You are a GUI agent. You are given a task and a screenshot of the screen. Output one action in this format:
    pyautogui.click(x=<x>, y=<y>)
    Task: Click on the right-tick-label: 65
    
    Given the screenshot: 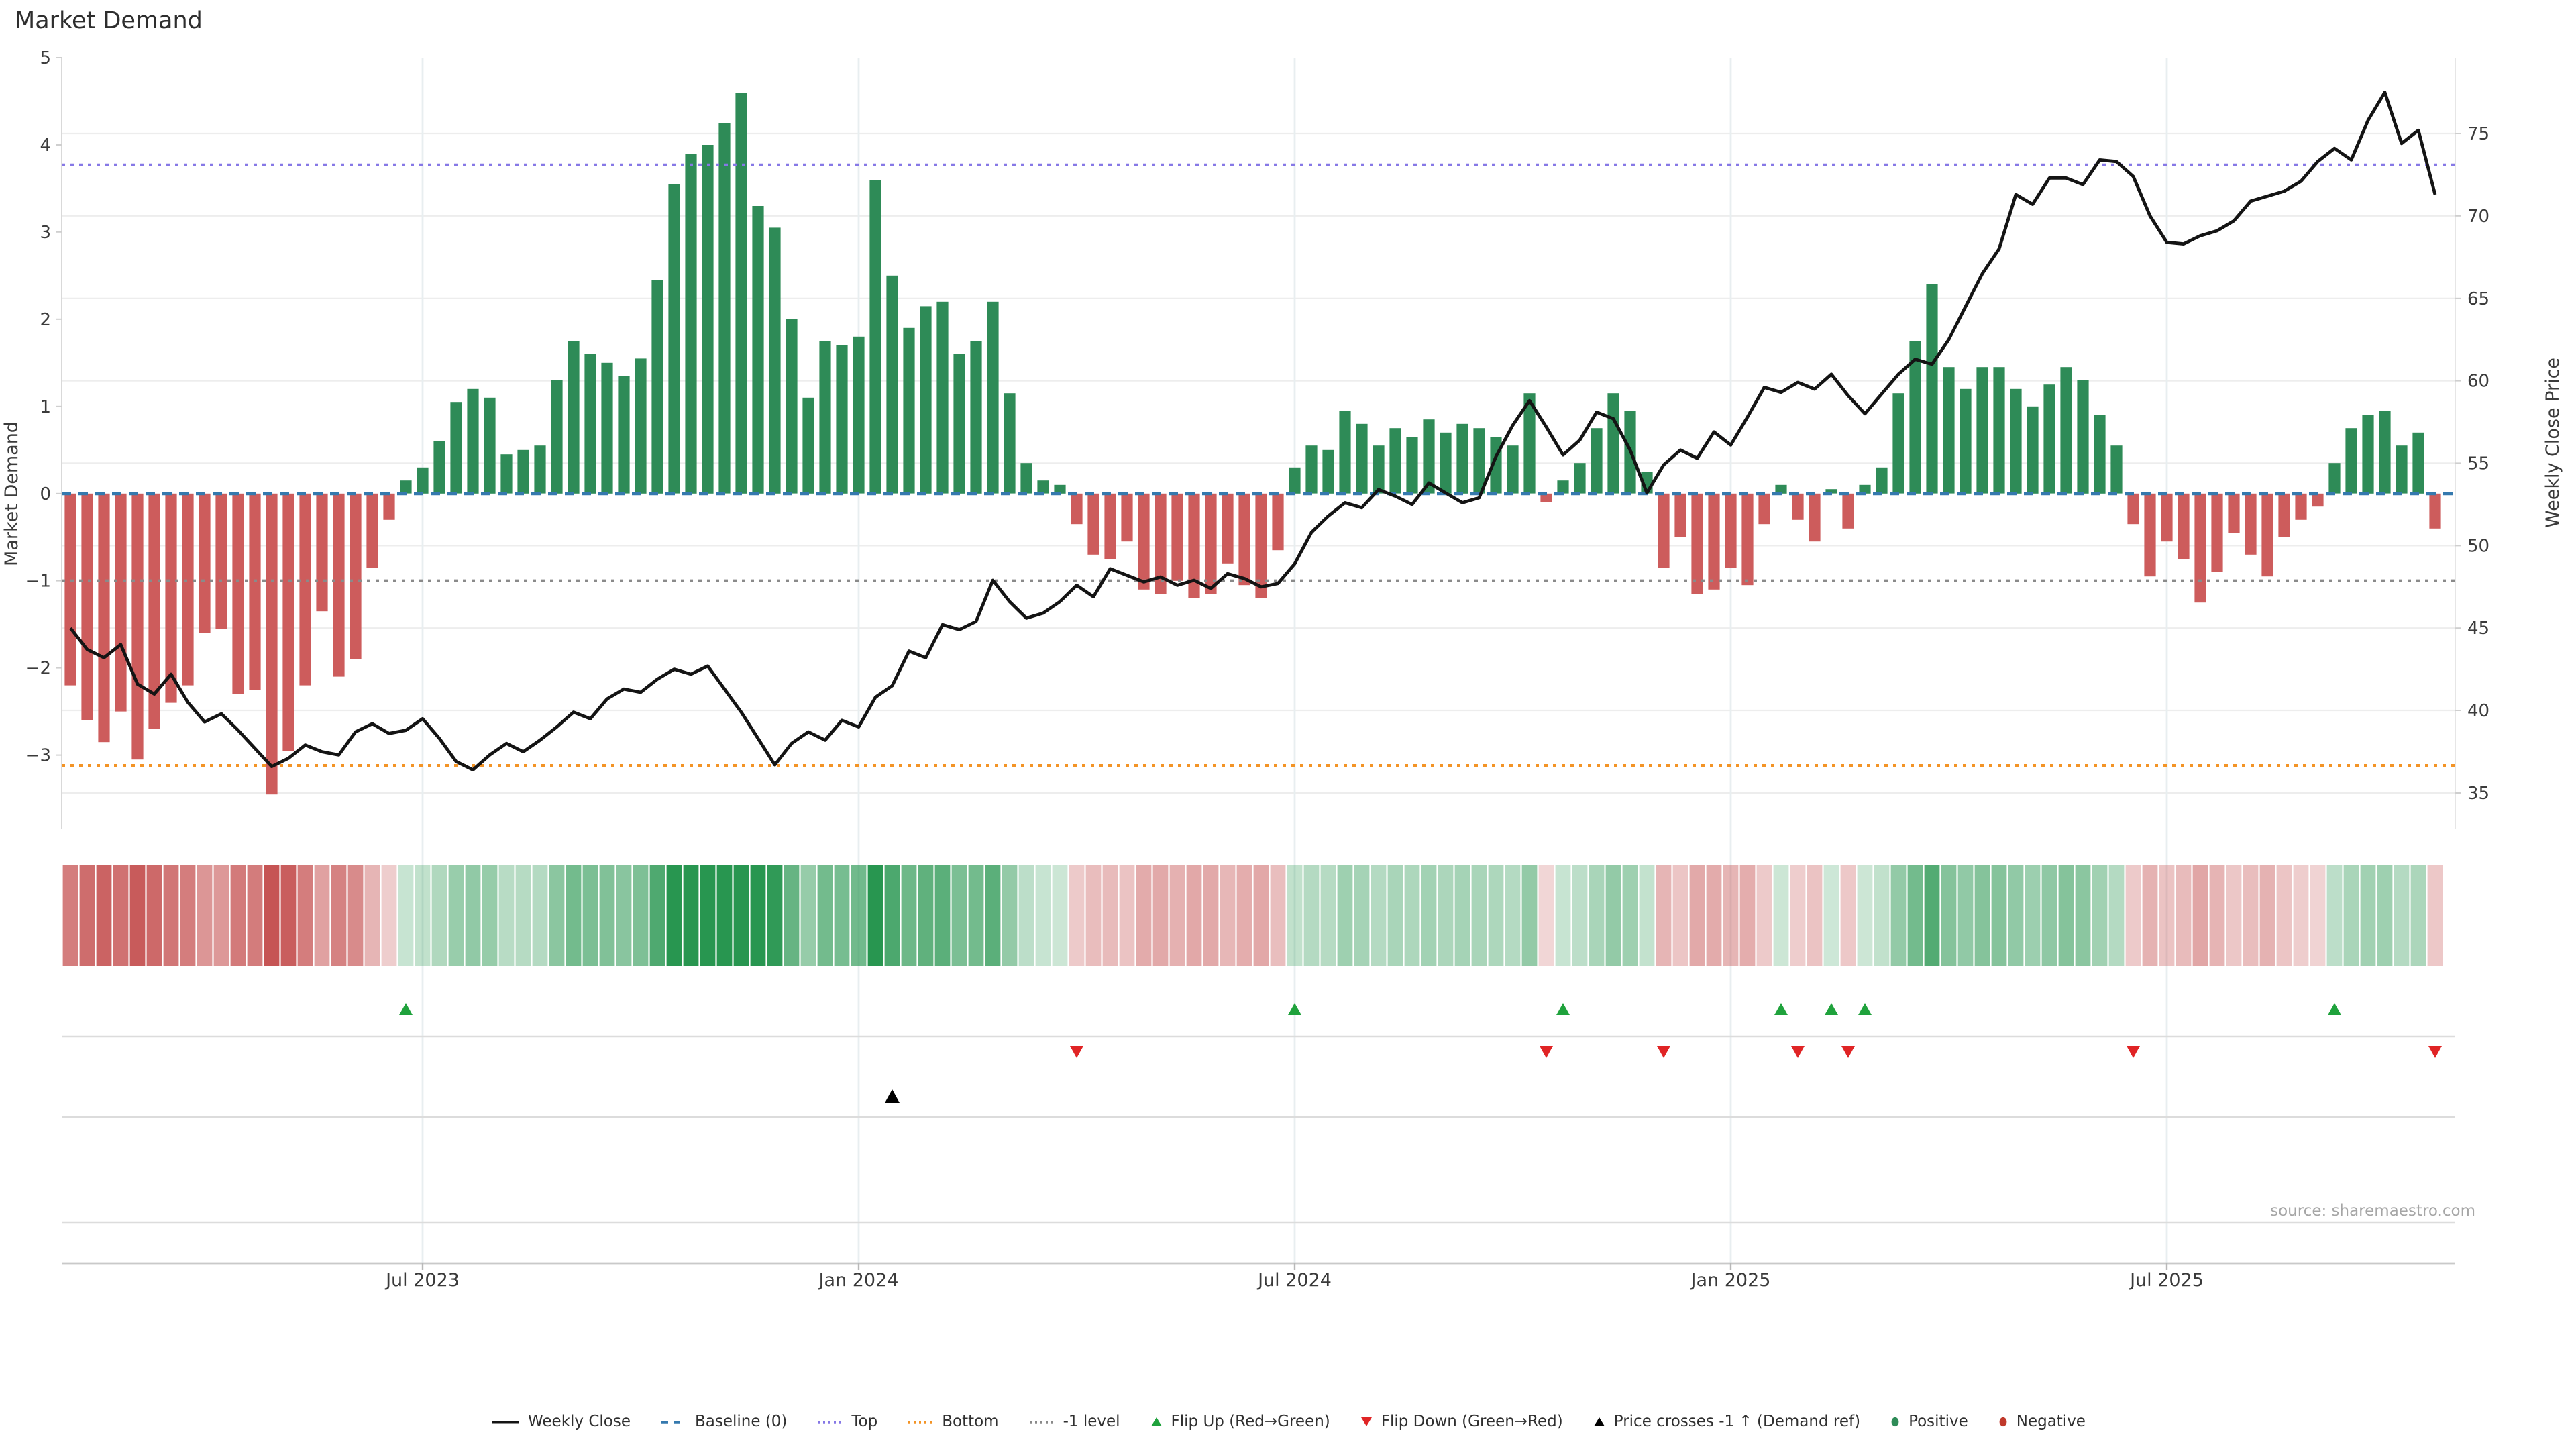 What is the action you would take?
    pyautogui.click(x=2478, y=299)
    